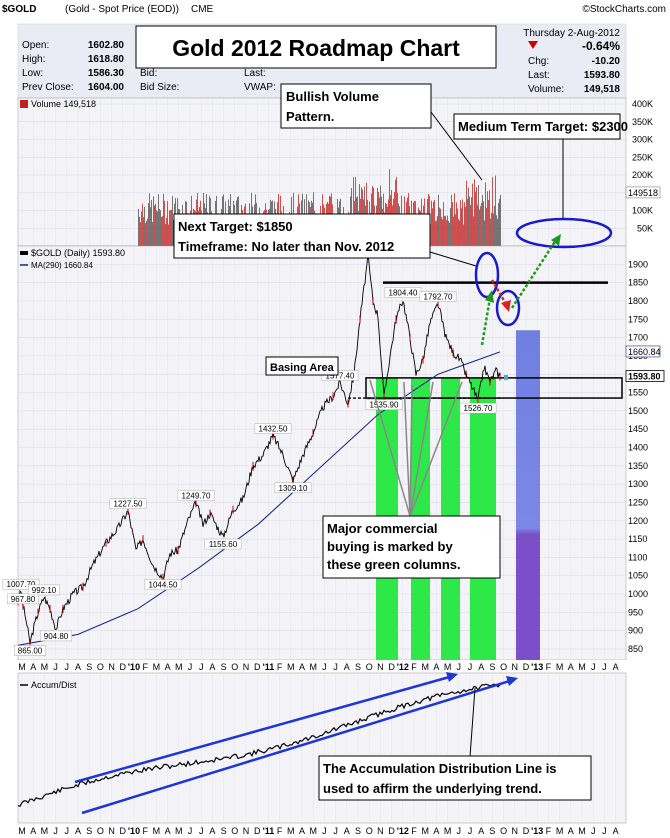  Describe the element at coordinates (63, 104) in the screenshot. I see `volume-label: Volume 149,518` at that location.